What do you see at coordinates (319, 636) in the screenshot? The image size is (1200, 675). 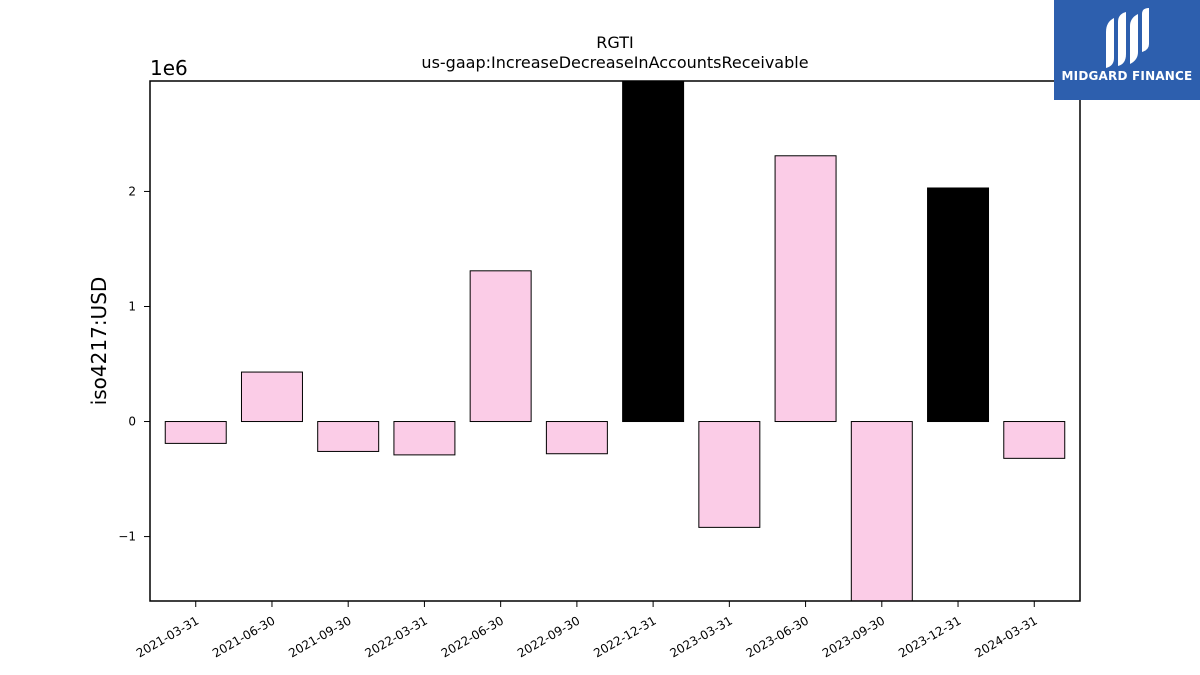 I see `x-tick-label: 2021-09-30` at bounding box center [319, 636].